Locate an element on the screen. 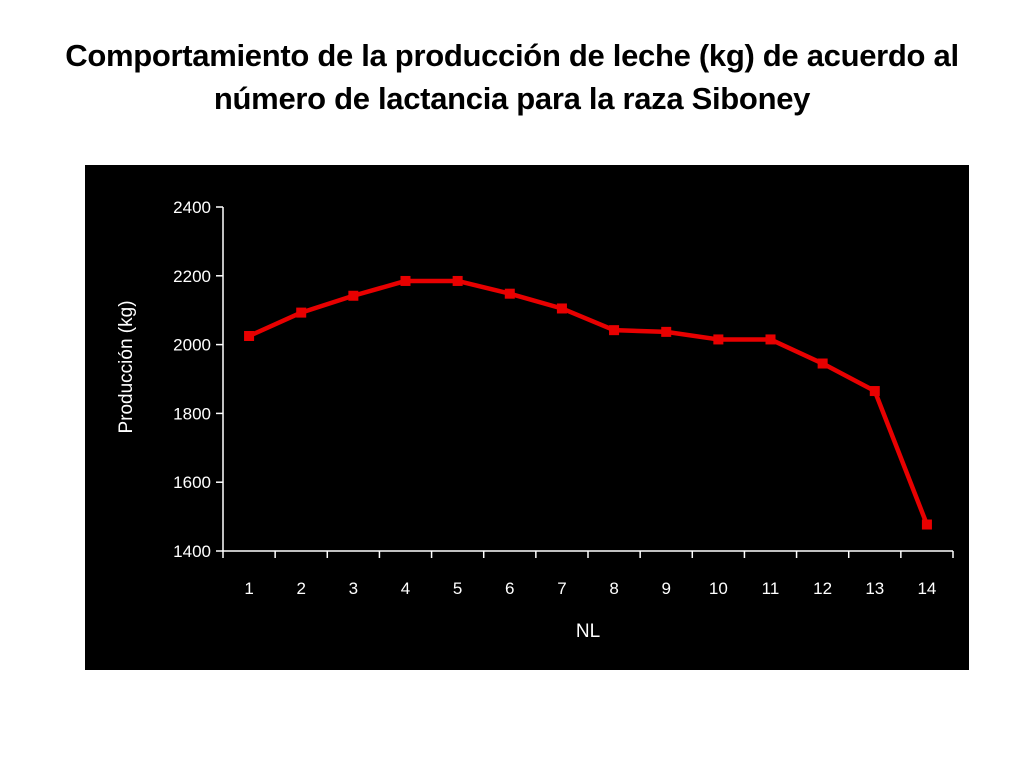 This screenshot has width=1024, height=768. y-tick-label: 1600 is located at coordinates (192, 482).